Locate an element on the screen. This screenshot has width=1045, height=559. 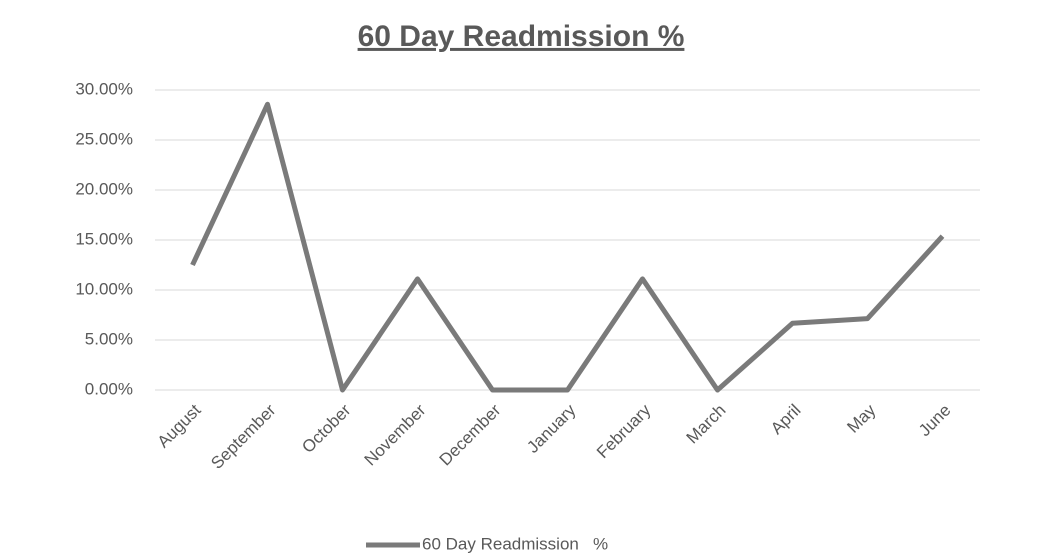
y-tick-label: 20.00% is located at coordinates (104, 188).